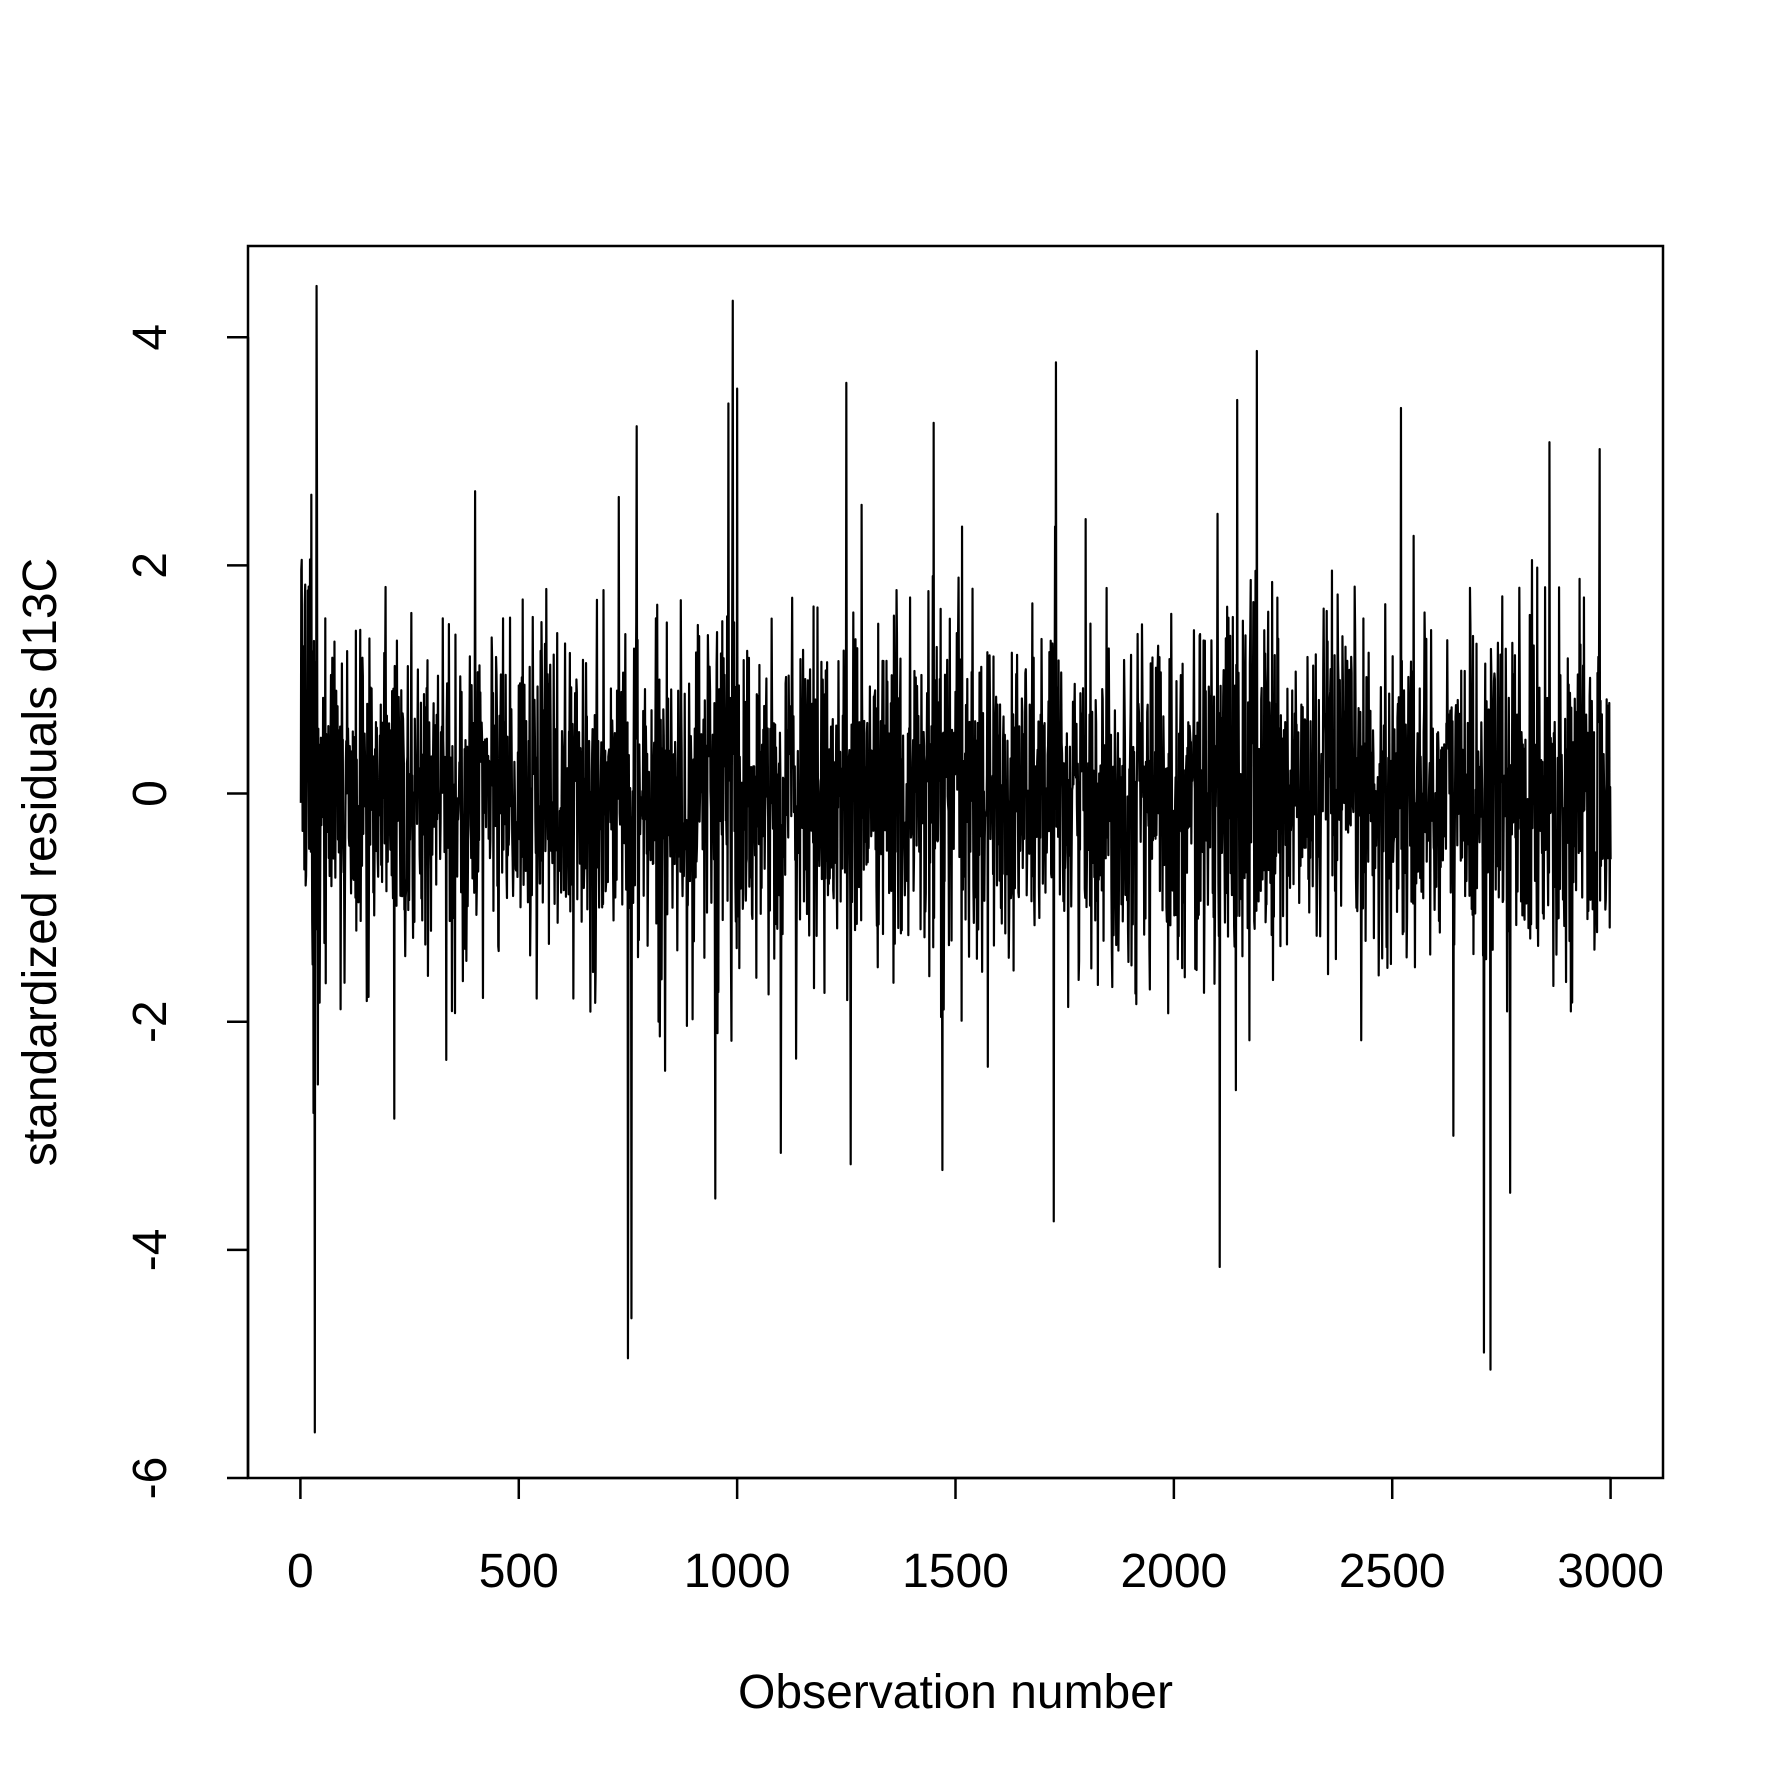  Describe the element at coordinates (300, 1571) in the screenshot. I see `x-tick-label: 0` at that location.